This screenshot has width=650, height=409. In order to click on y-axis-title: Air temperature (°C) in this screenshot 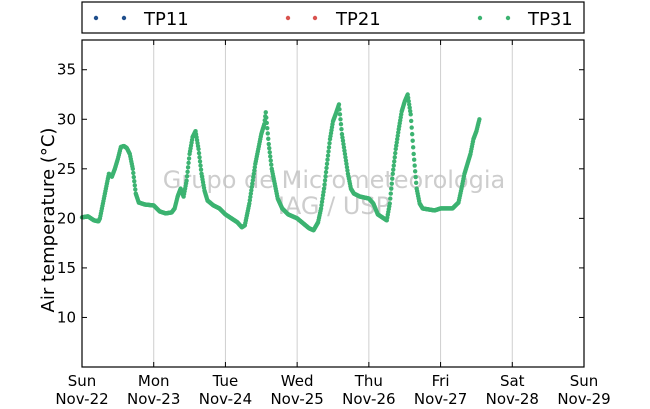, I will do `click(48, 220)`.